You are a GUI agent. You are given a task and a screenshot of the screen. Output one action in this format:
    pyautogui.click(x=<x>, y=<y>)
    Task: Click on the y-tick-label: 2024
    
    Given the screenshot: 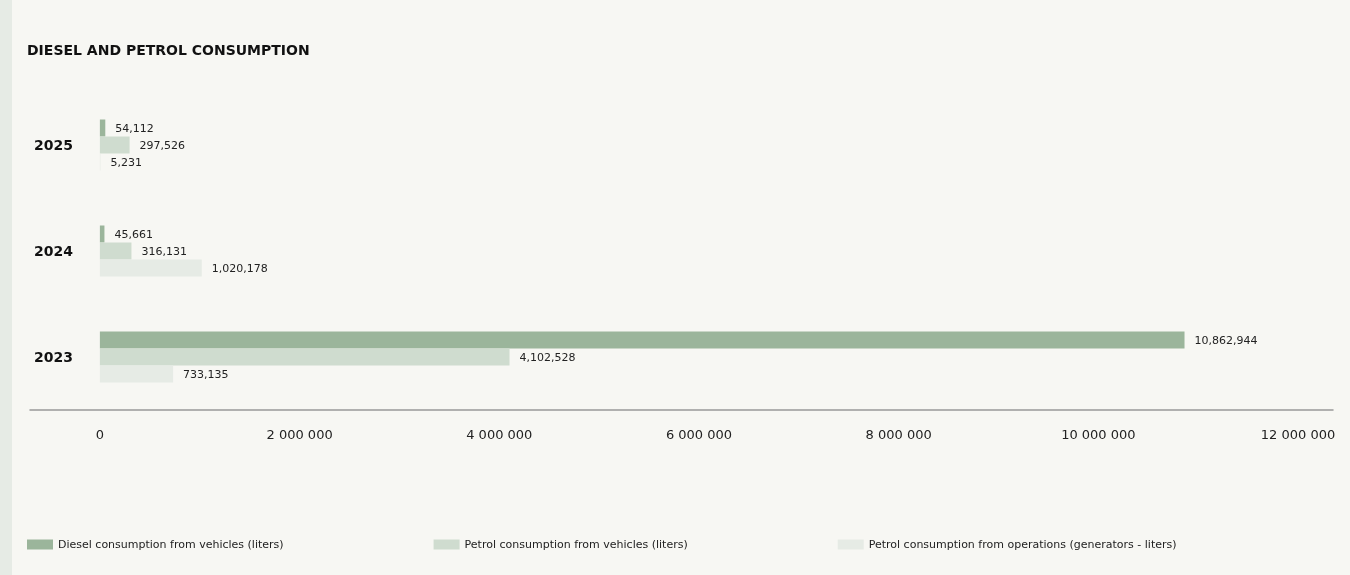 What is the action you would take?
    pyautogui.click(x=54, y=251)
    